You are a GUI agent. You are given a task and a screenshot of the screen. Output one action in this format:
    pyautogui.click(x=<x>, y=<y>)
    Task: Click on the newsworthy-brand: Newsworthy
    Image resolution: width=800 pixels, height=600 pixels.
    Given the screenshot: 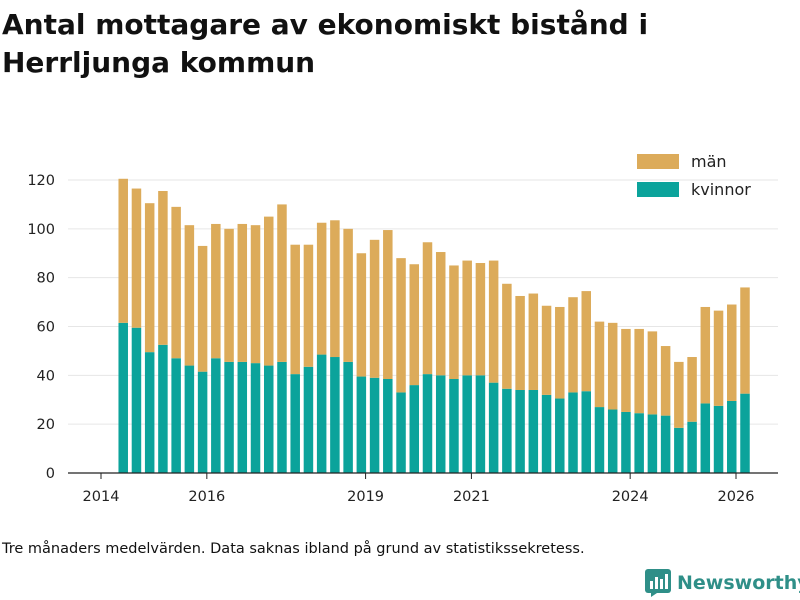 What is the action you would take?
    pyautogui.click(x=722, y=583)
    